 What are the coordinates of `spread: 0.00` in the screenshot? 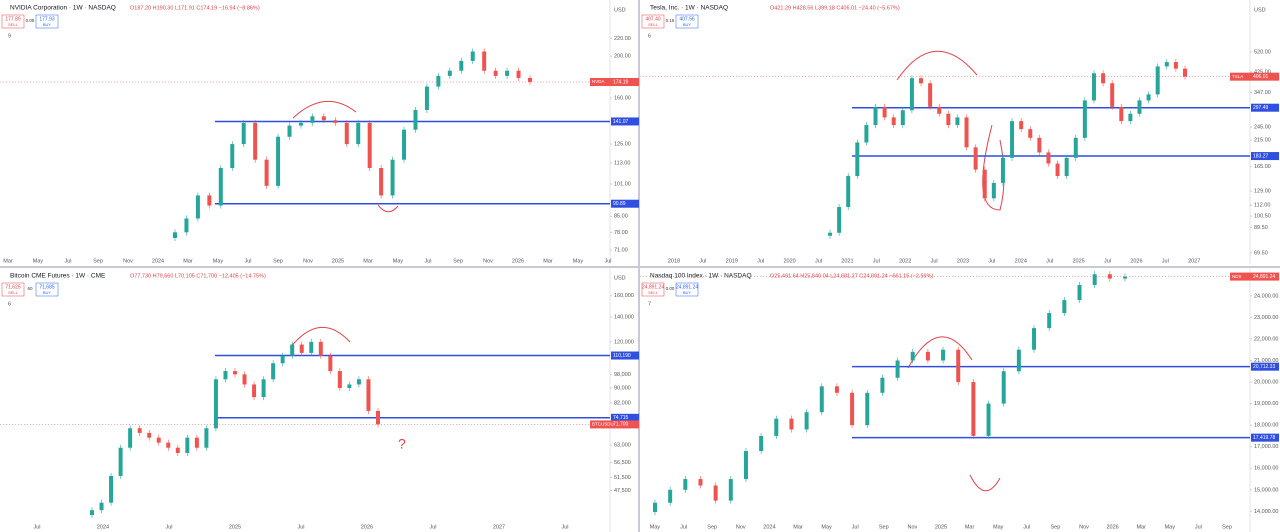 It's located at (670, 288).